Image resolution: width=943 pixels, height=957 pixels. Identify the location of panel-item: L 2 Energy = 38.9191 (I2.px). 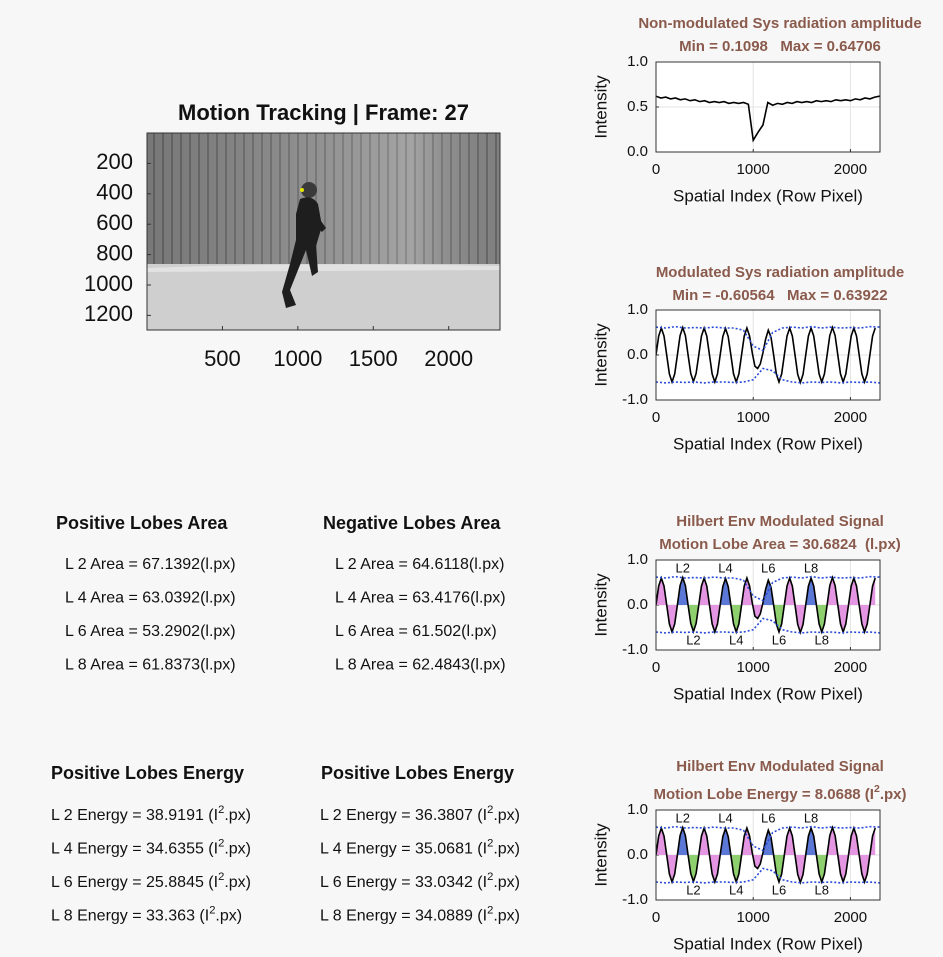
(151, 814).